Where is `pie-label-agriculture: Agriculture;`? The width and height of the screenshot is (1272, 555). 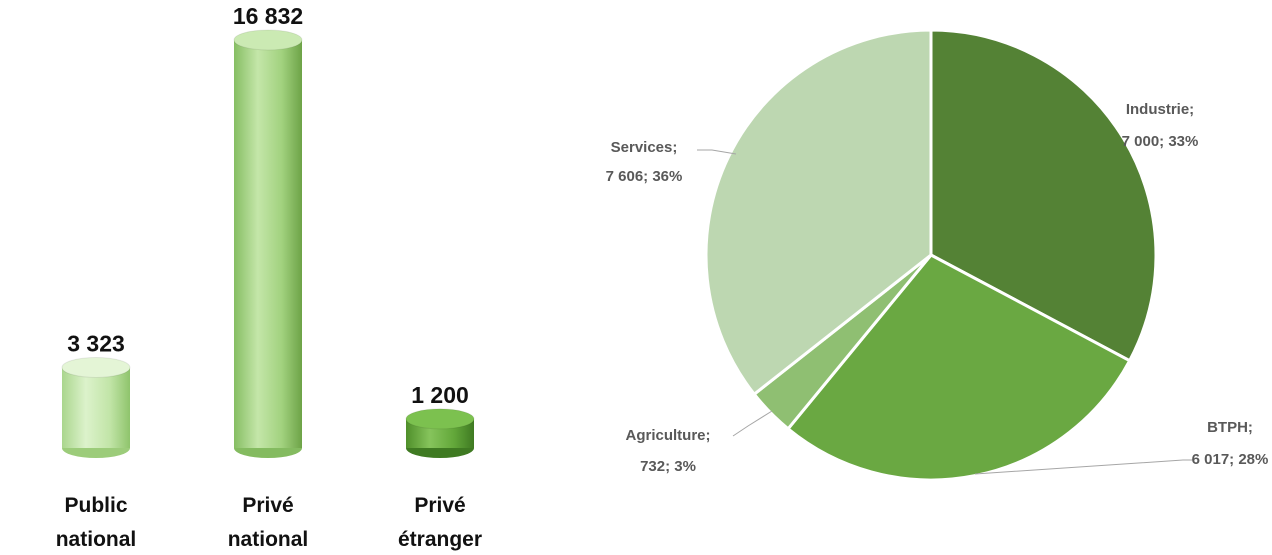
pie-label-agriculture: Agriculture; is located at coordinates (667, 435).